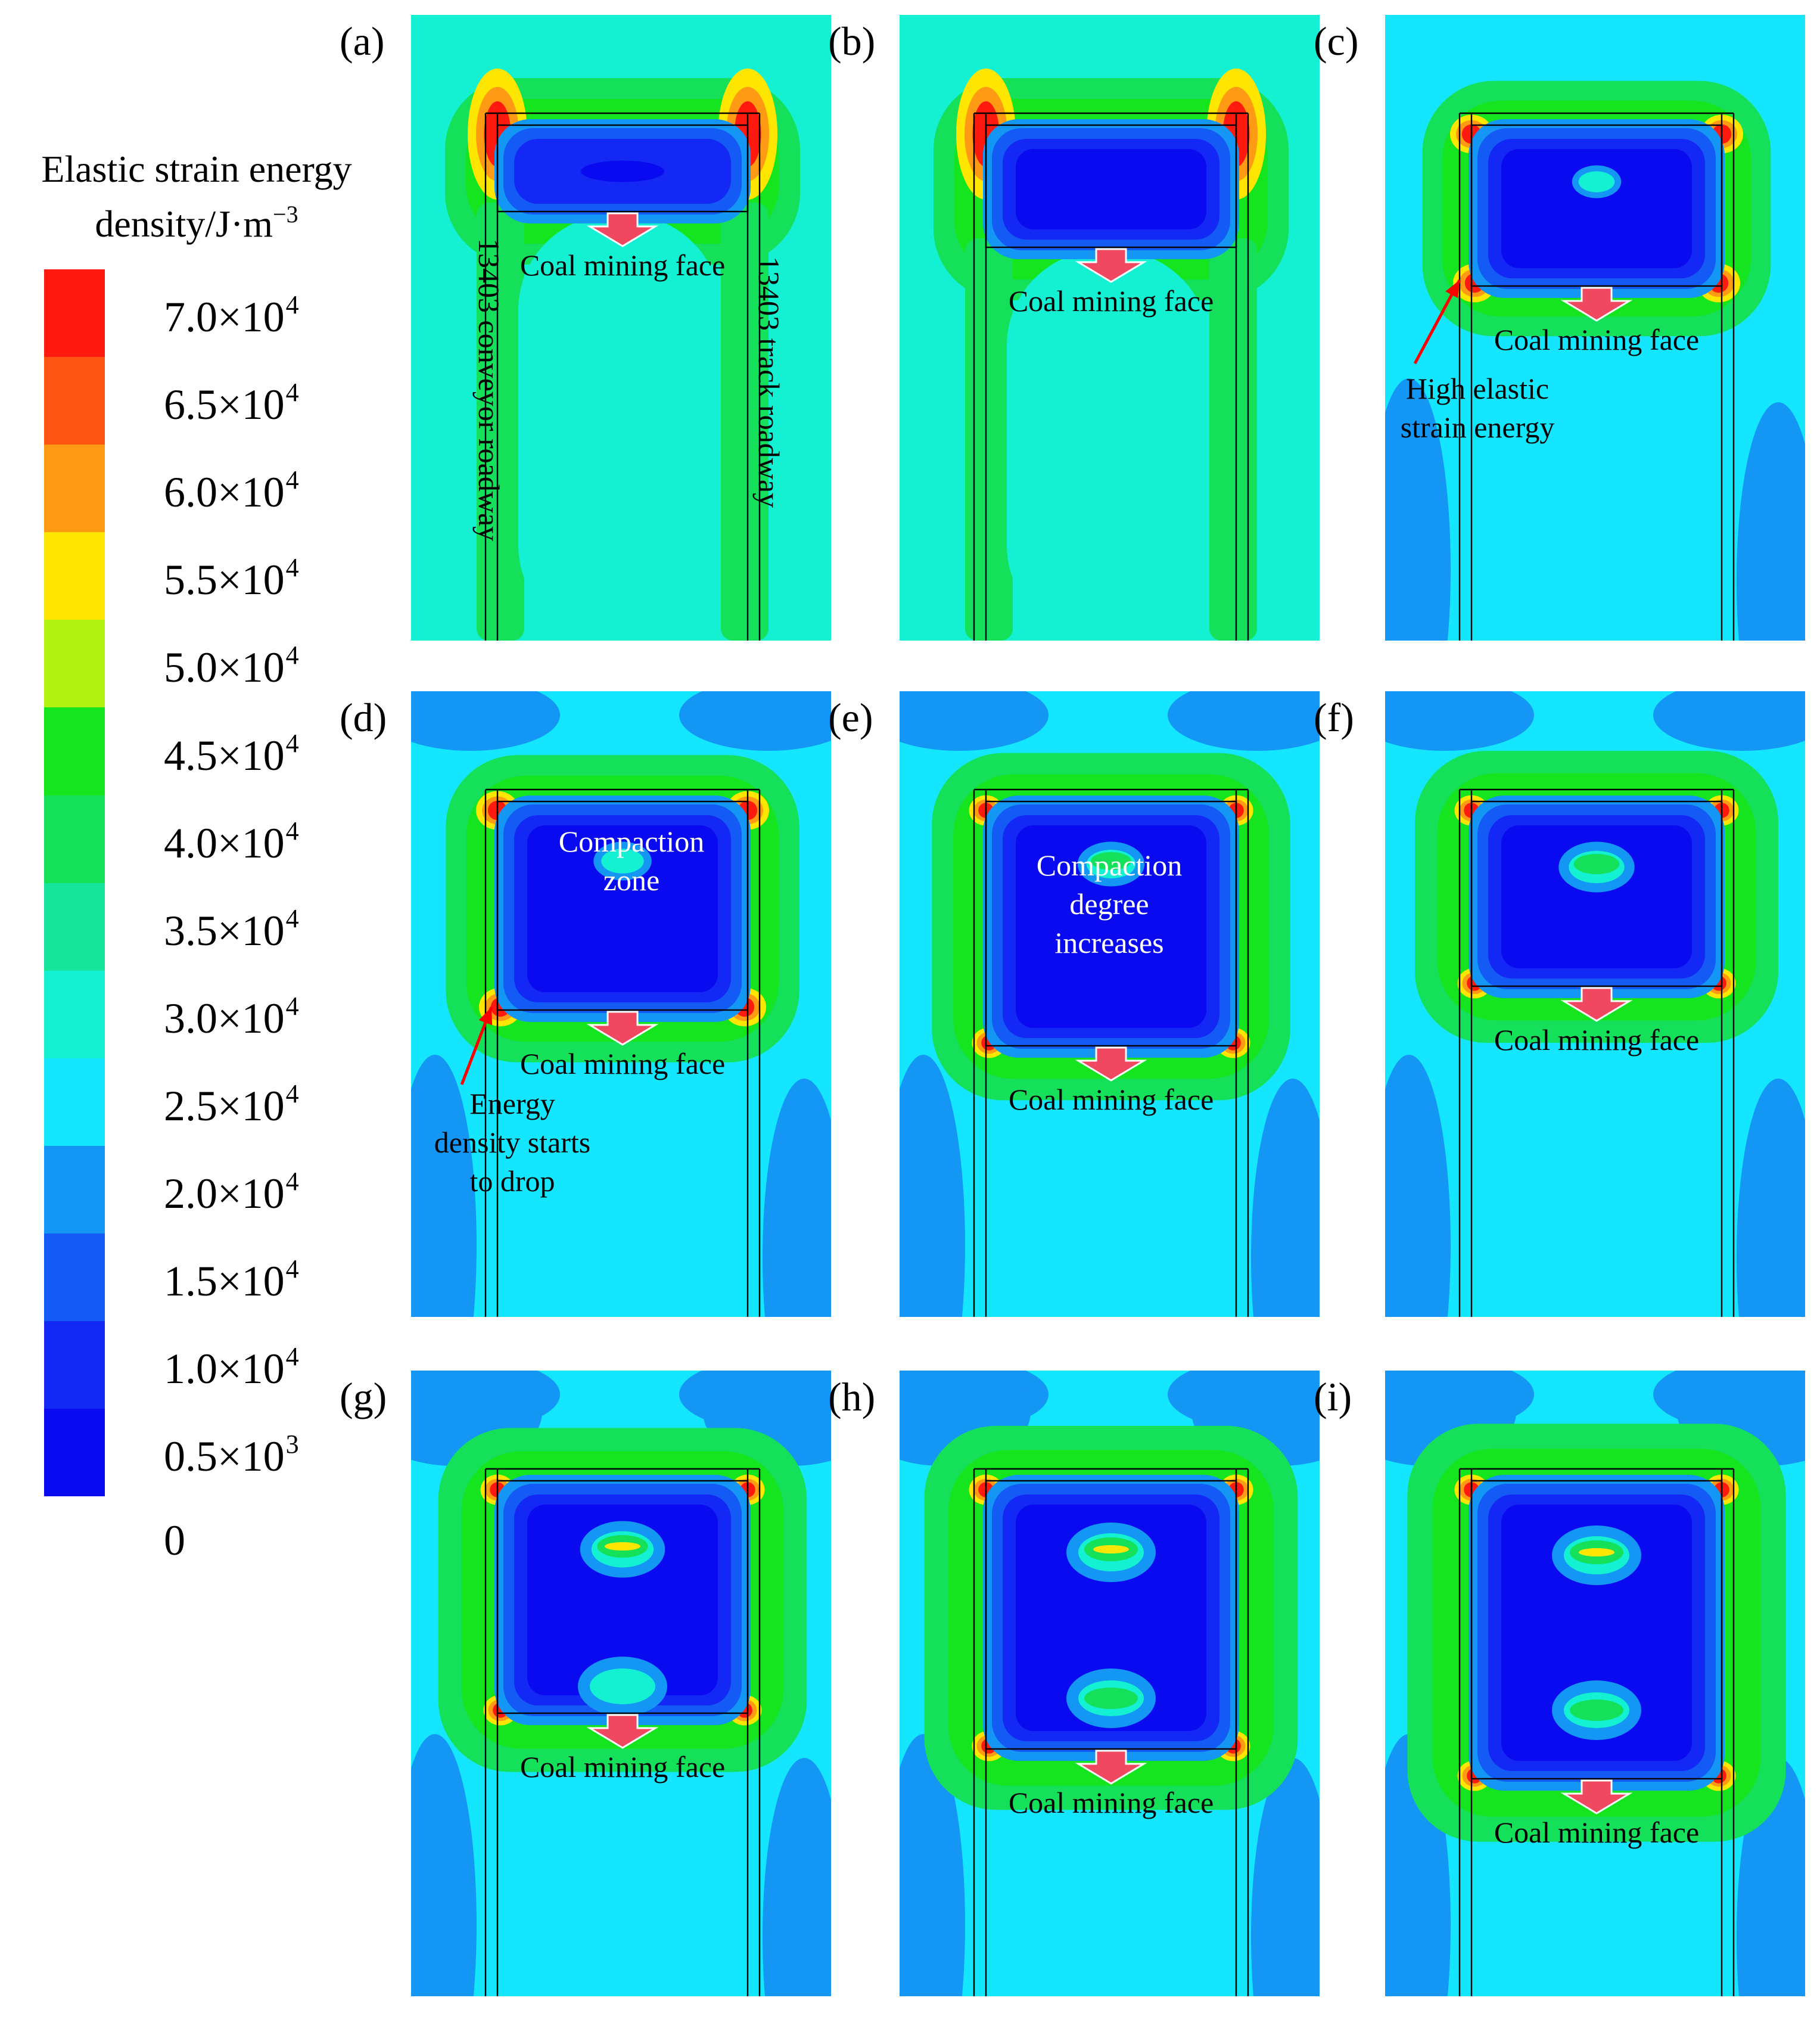  What do you see at coordinates (74, 883) in the screenshot?
I see `colorbar` at bounding box center [74, 883].